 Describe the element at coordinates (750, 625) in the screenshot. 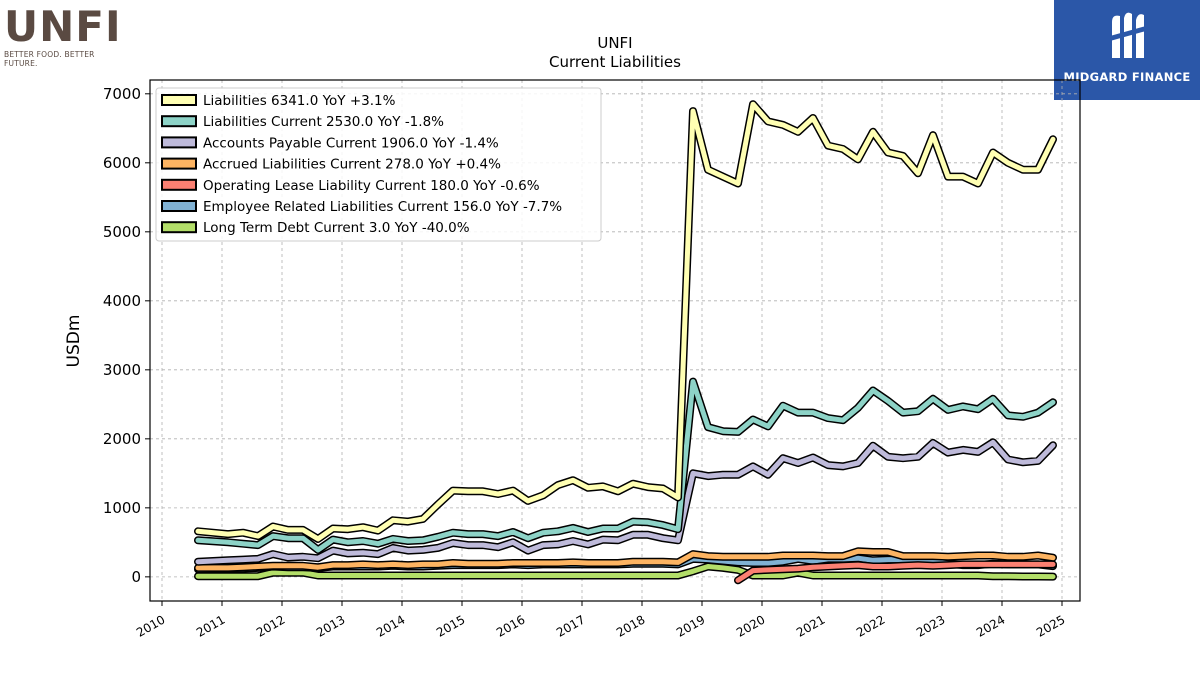

I see `x-tick-label: 2020` at that location.